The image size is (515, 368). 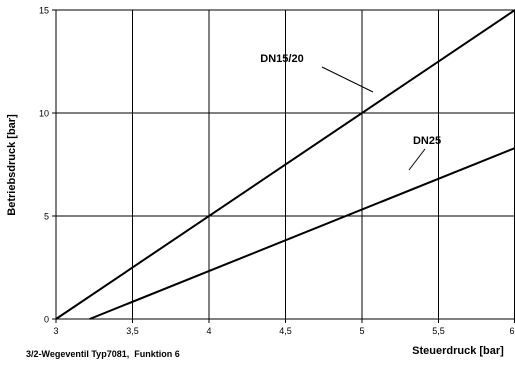 I want to click on x-tick-label-0: 3, so click(x=55, y=331).